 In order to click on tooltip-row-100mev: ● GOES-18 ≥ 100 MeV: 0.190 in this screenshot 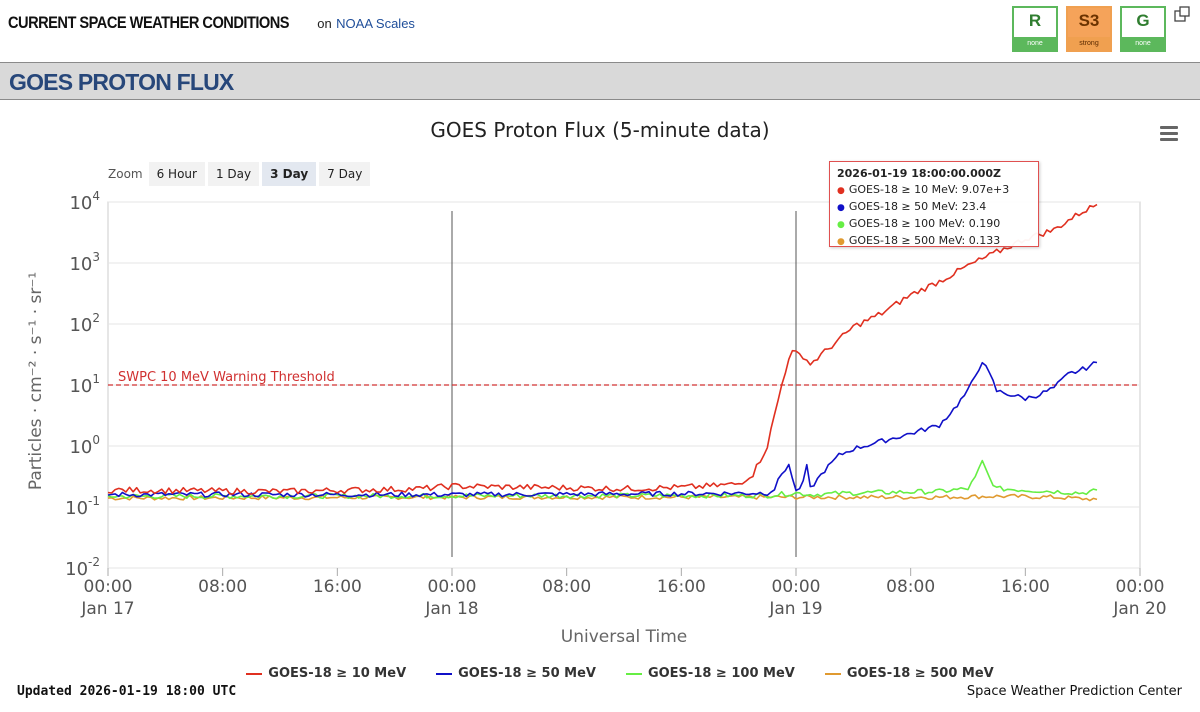, I will do `click(919, 223)`.